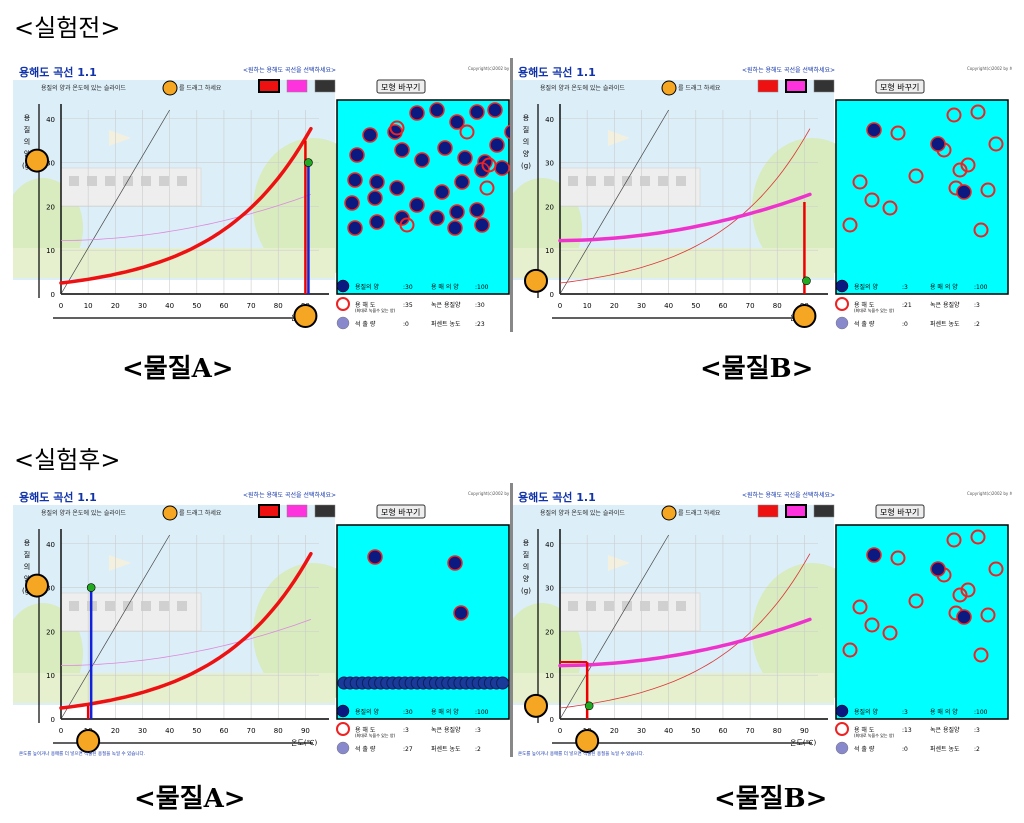  I want to click on panel-divider-top, so click(511, 195).